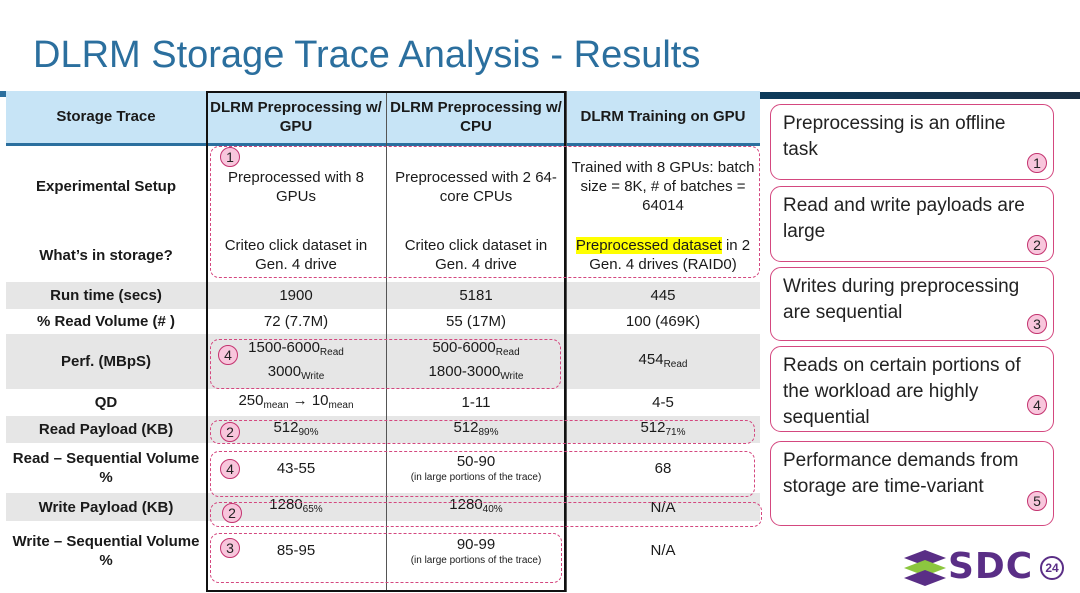  I want to click on table-cell: 4-5, so click(663, 402).